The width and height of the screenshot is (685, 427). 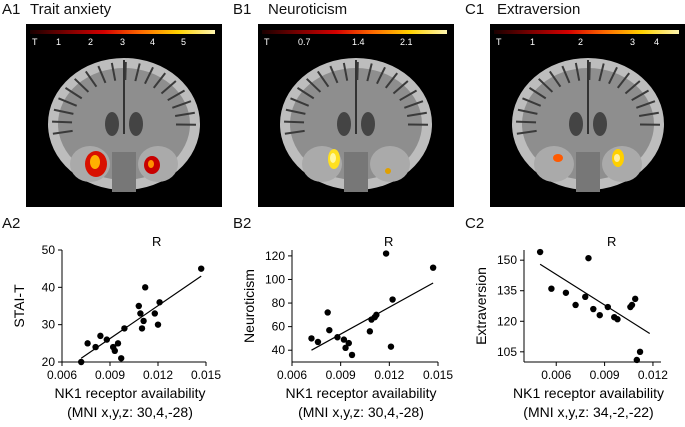 I want to click on colorbar-tick: 1.4, so click(x=358, y=42).